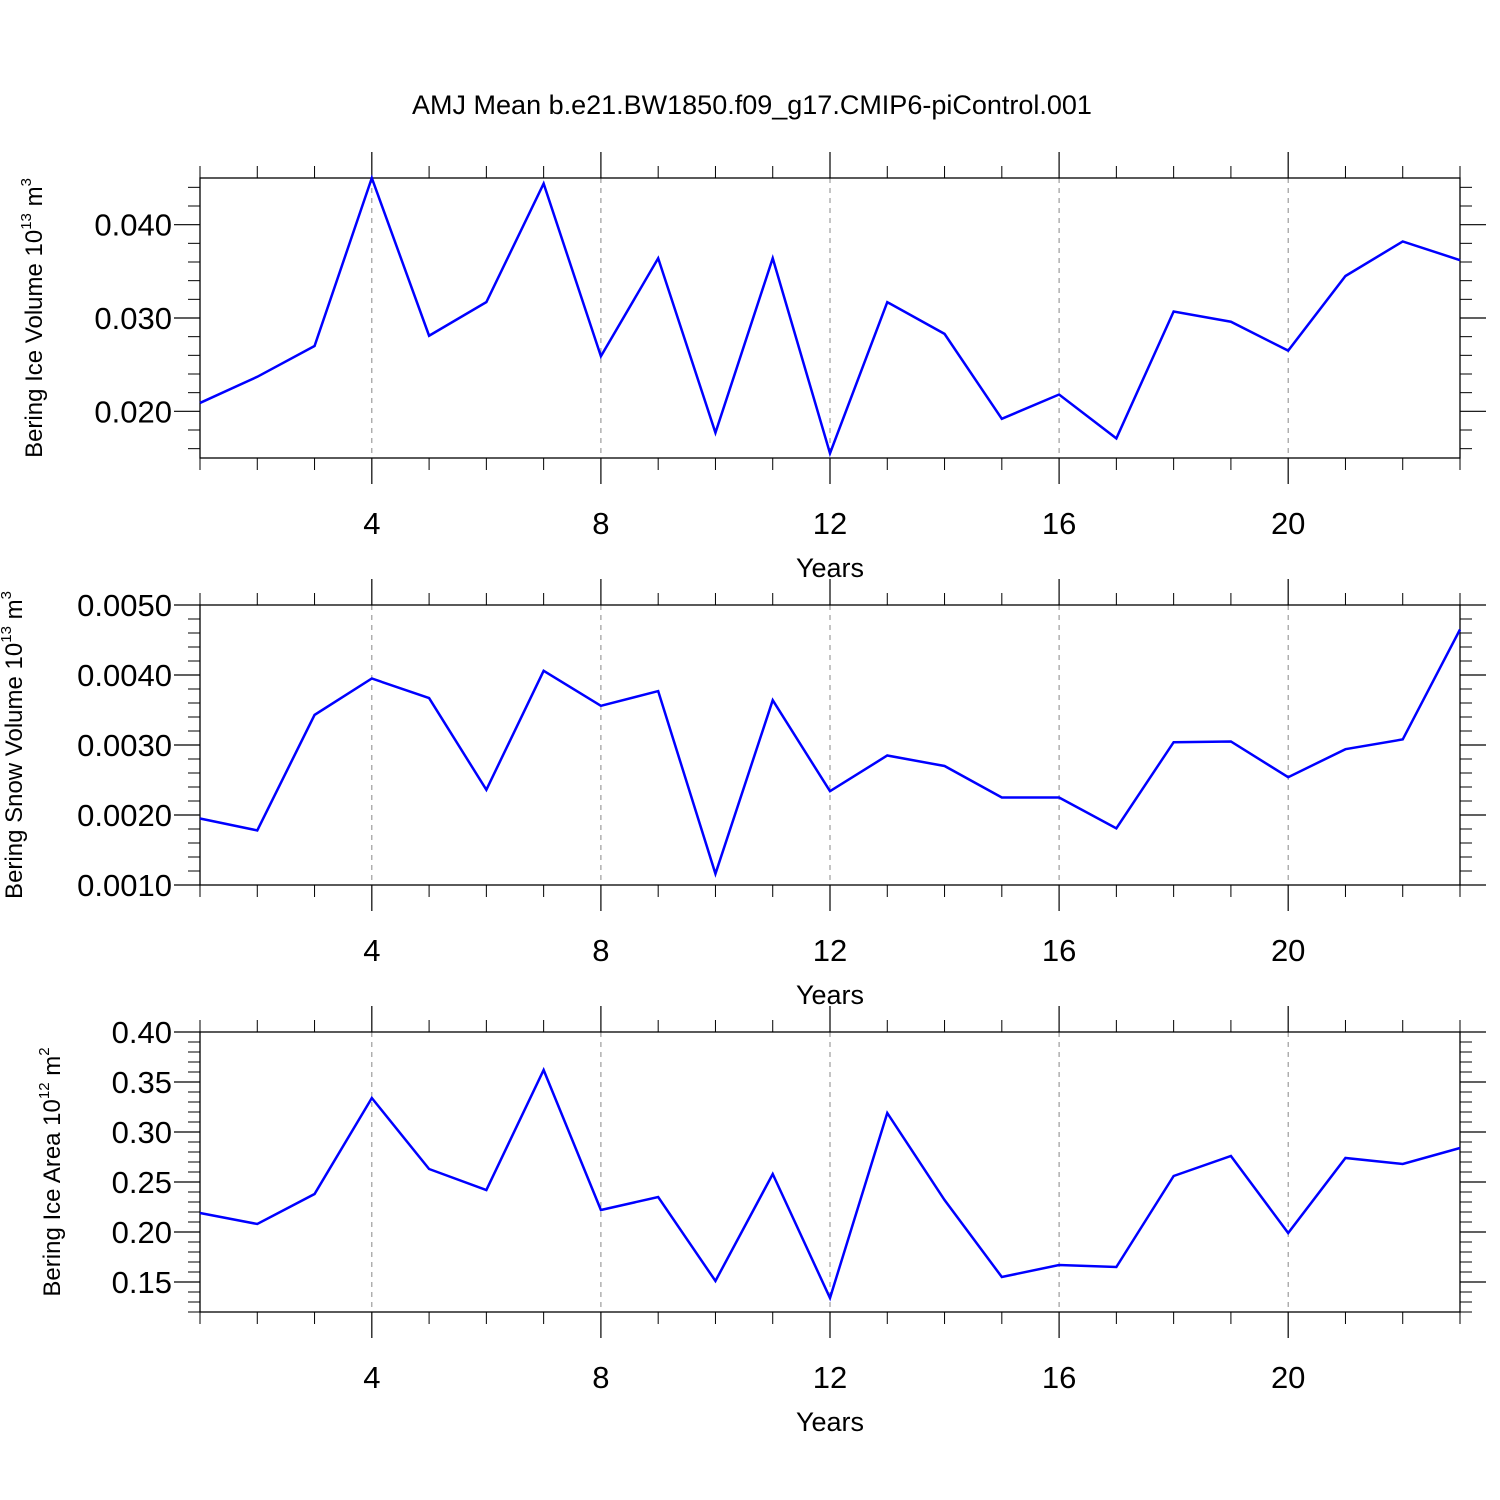  Describe the element at coordinates (142, 1232) in the screenshot. I see `y-tick-label: 0.20` at that location.